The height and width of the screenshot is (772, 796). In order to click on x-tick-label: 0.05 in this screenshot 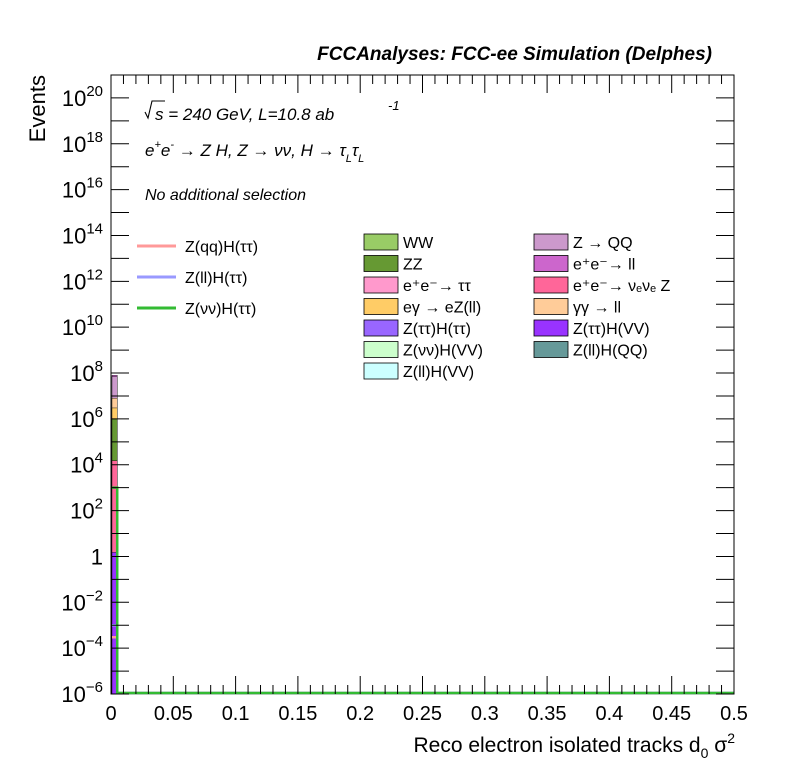, I will do `click(173, 714)`.